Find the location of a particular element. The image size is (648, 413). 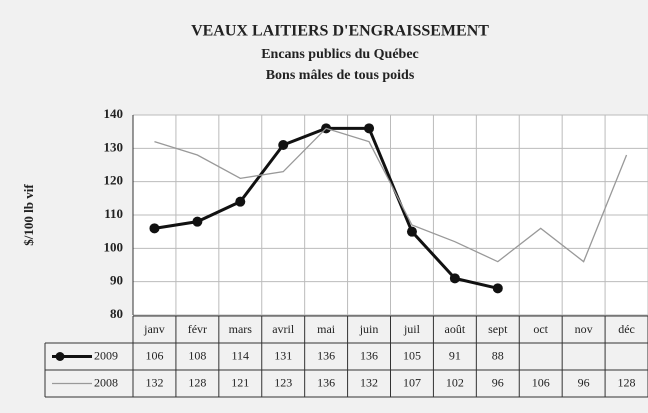

table-cell: 91 is located at coordinates (455, 355).